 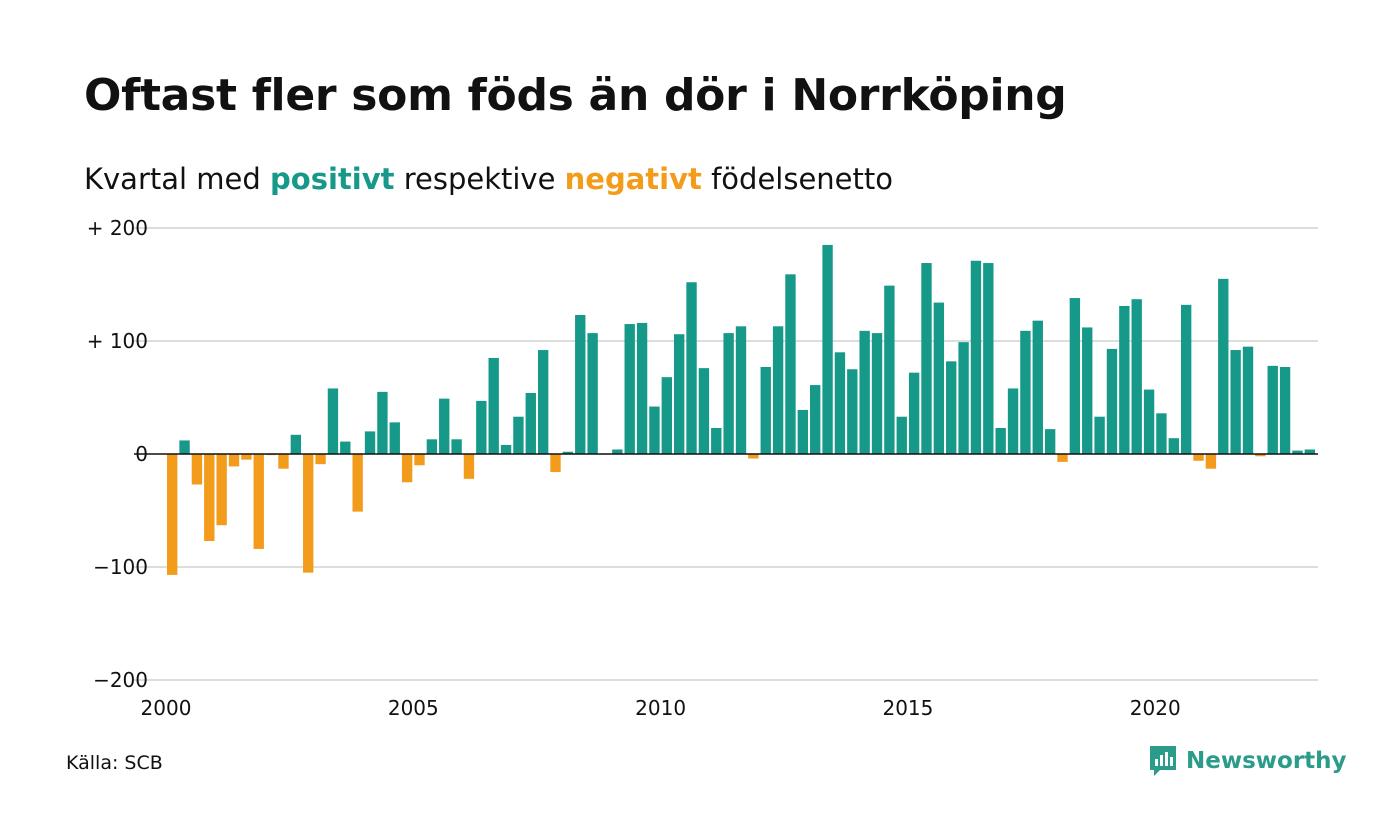 I want to click on x-tick-label: 2005, so click(x=413, y=708).